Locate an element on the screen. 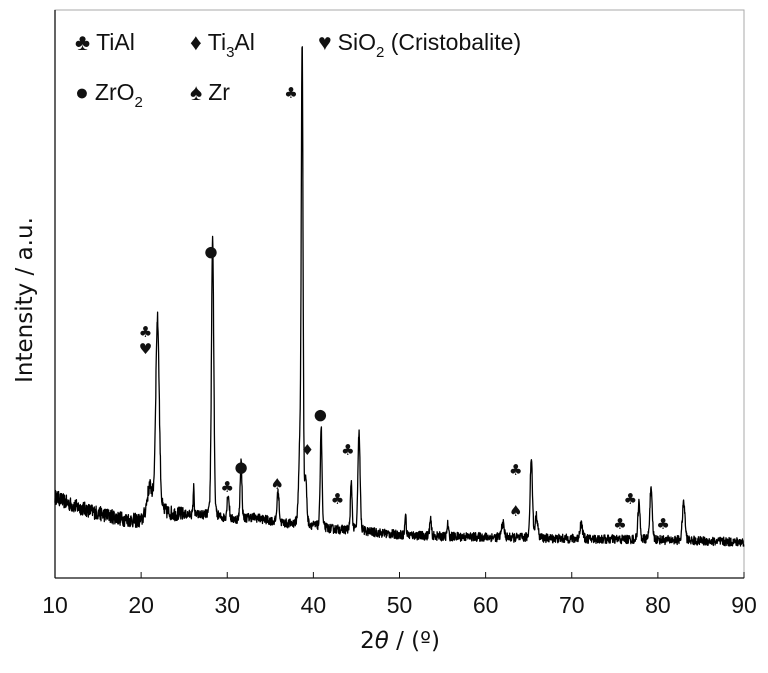 The width and height of the screenshot is (768, 673). peak-marker-sio2: ♥ is located at coordinates (145, 349).